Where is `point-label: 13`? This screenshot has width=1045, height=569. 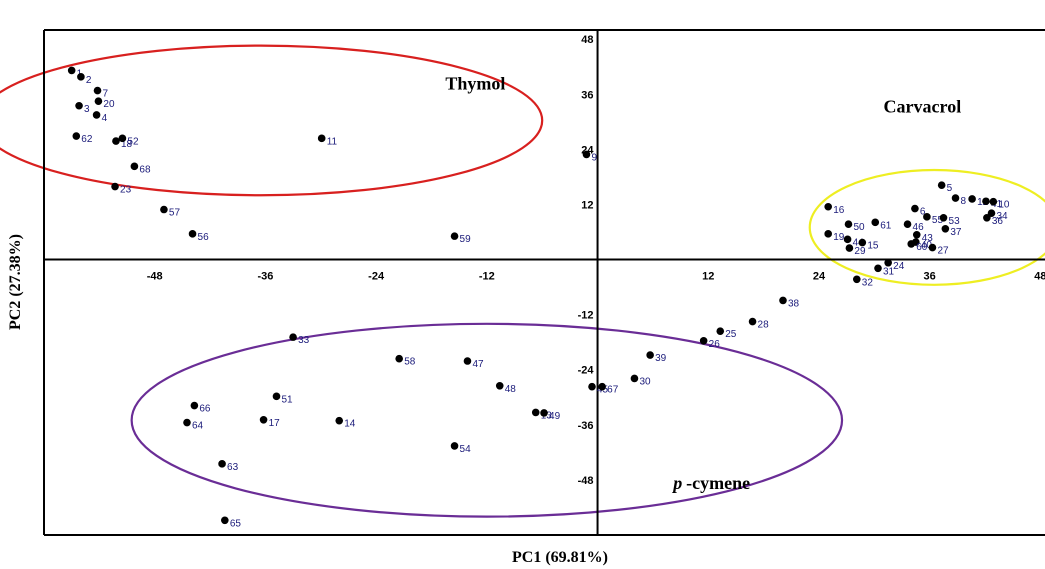 point-label: 13 is located at coordinates (547, 415).